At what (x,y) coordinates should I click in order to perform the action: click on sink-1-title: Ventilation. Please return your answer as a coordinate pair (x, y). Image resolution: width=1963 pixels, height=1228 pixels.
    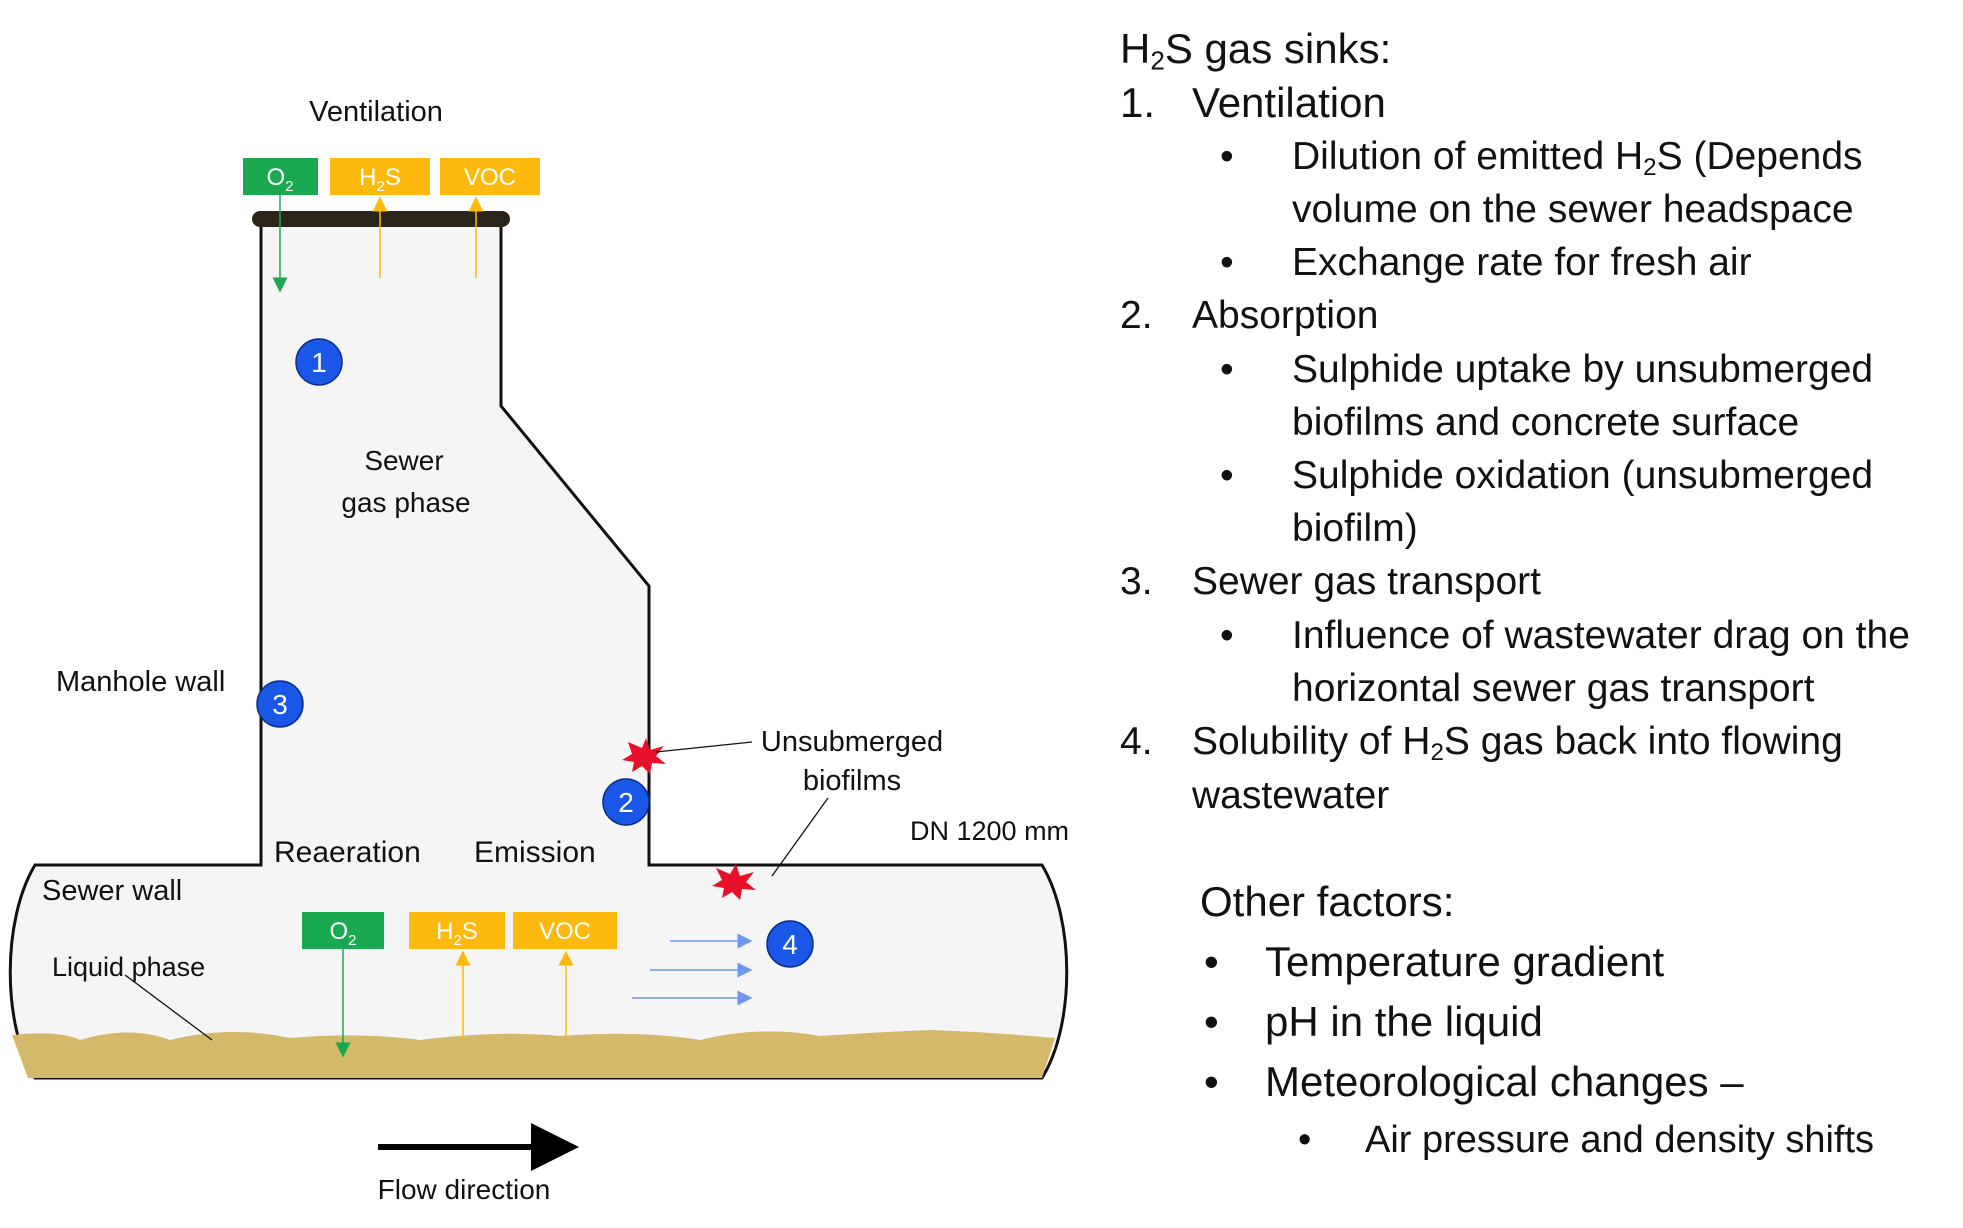
    Looking at the image, I should click on (1289, 102).